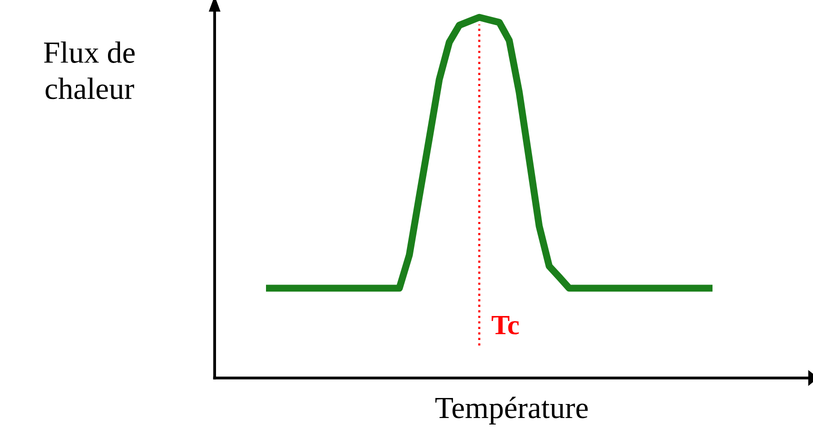 The width and height of the screenshot is (813, 439). Describe the element at coordinates (505, 325) in the screenshot. I see `annotation: Tc` at that location.